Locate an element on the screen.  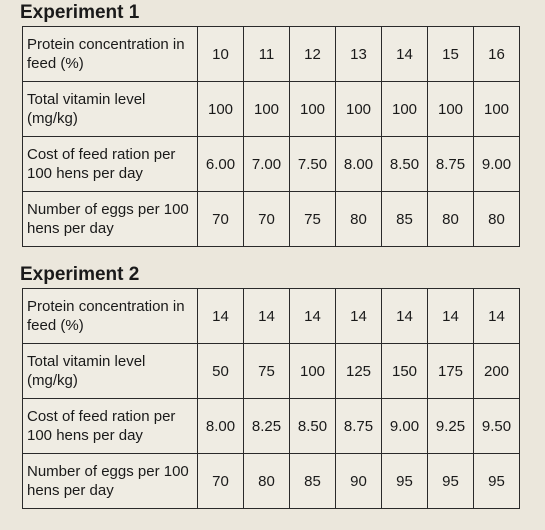
cell-value: 9.25 is located at coordinates (450, 426).